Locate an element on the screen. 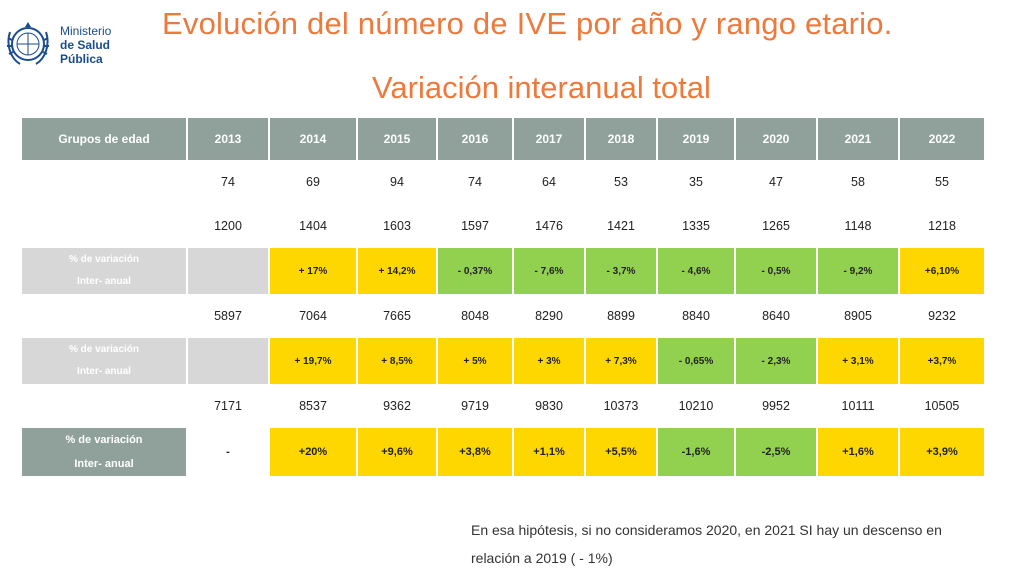  value-cell: 9719 is located at coordinates (475, 406).